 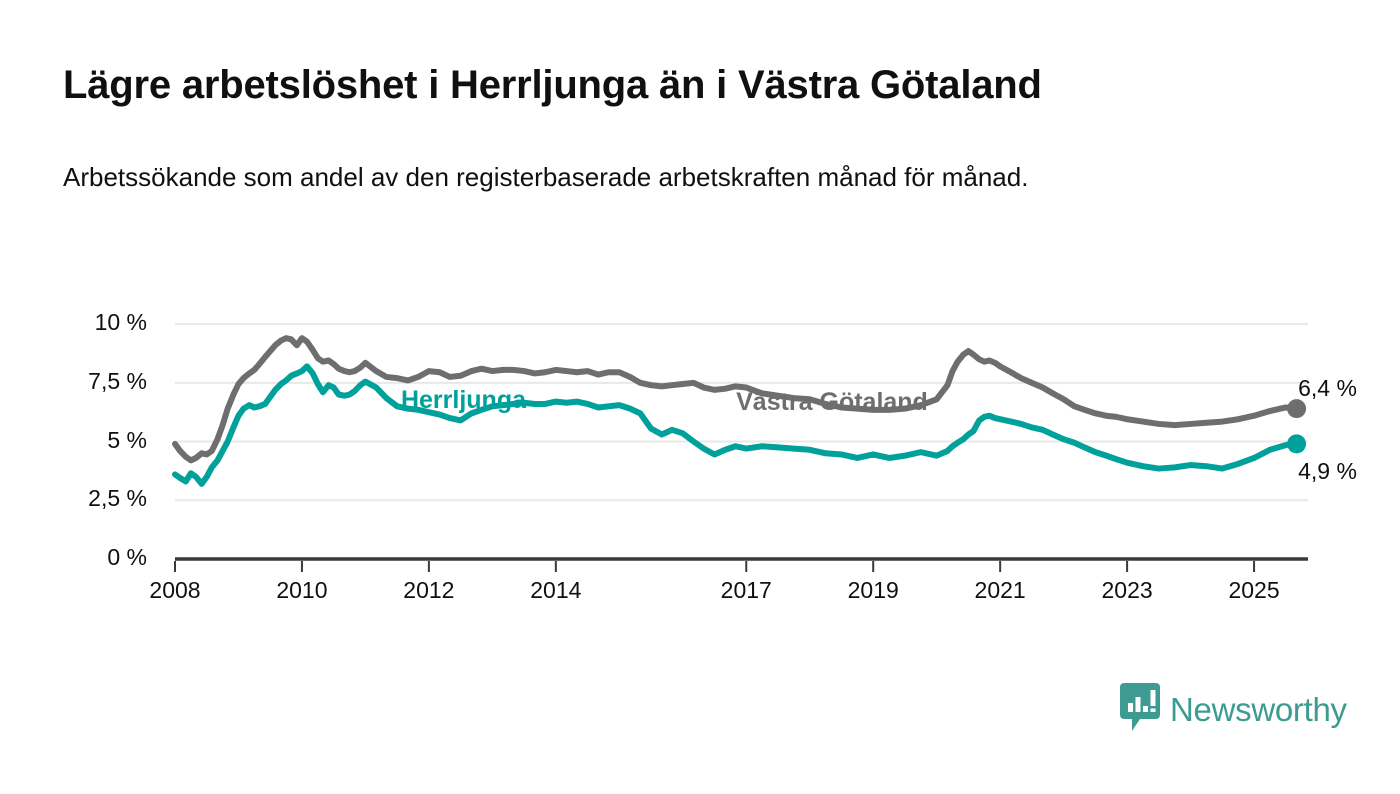 I want to click on x-axis-tick-label: 2012, so click(x=429, y=590).